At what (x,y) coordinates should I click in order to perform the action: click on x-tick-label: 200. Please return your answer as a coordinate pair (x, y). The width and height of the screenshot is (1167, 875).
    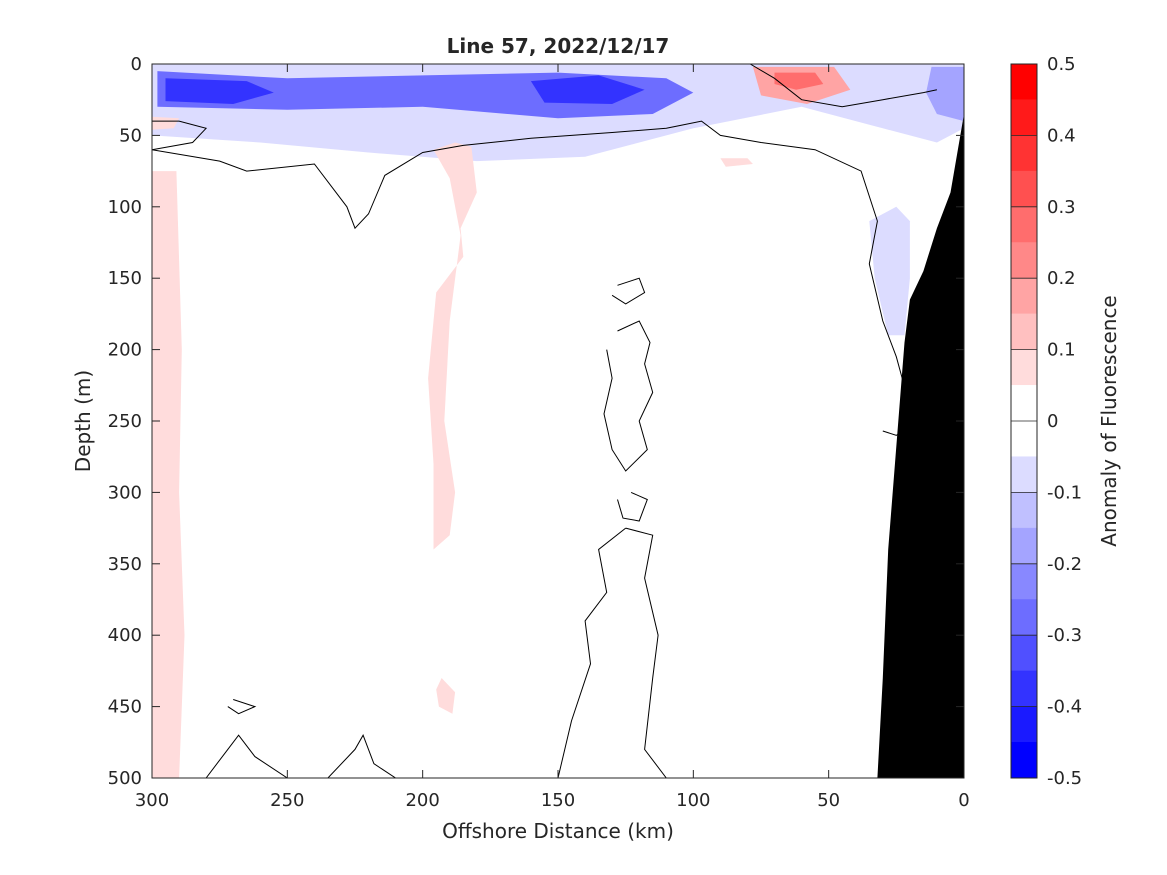
    Looking at the image, I should click on (422, 800).